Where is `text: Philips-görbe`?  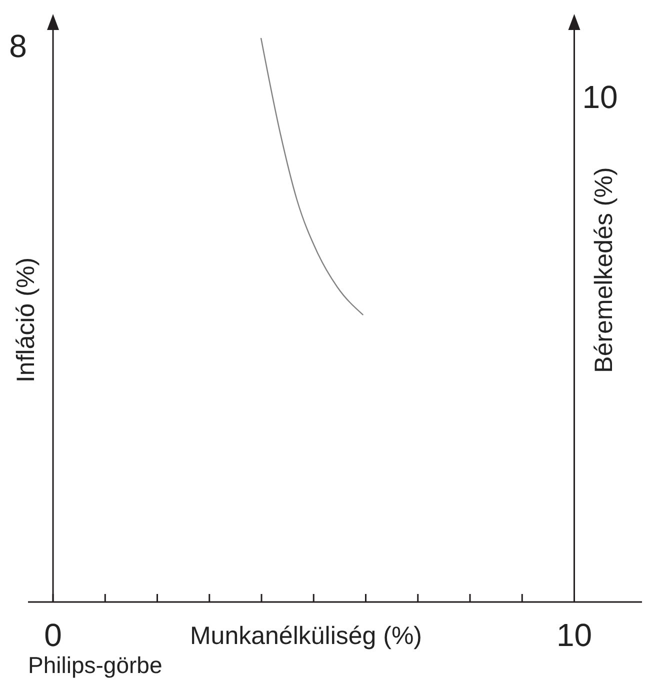 text: Philips-görbe is located at coordinates (95, 665).